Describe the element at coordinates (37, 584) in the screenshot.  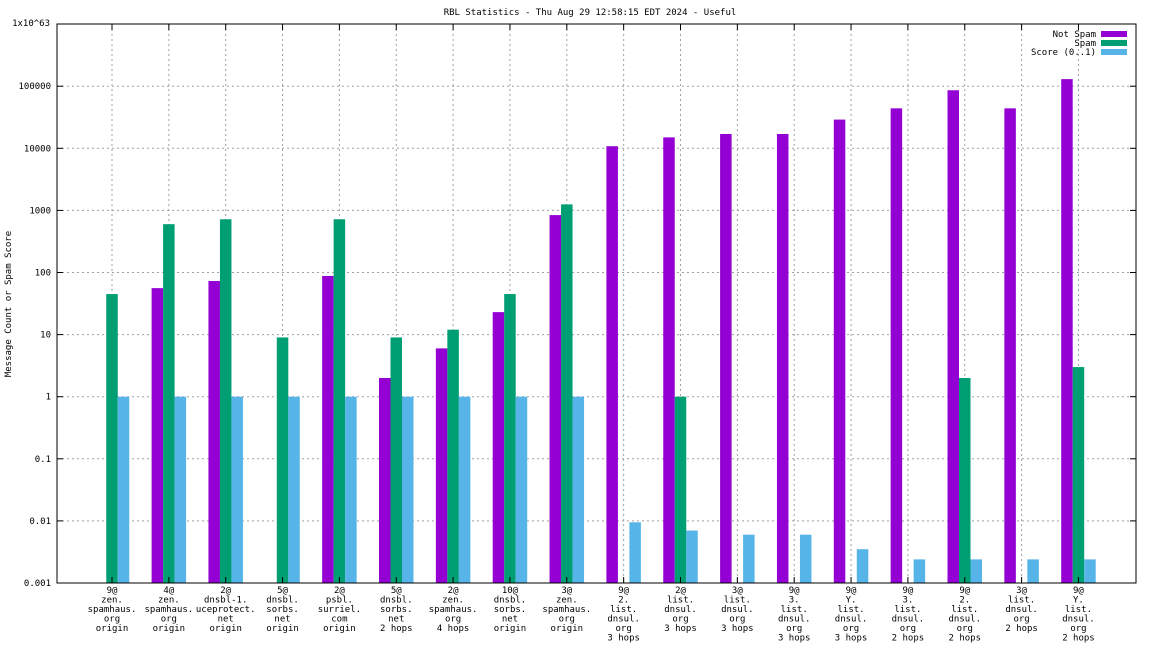
I see `y-tick-label: 0.001` at that location.